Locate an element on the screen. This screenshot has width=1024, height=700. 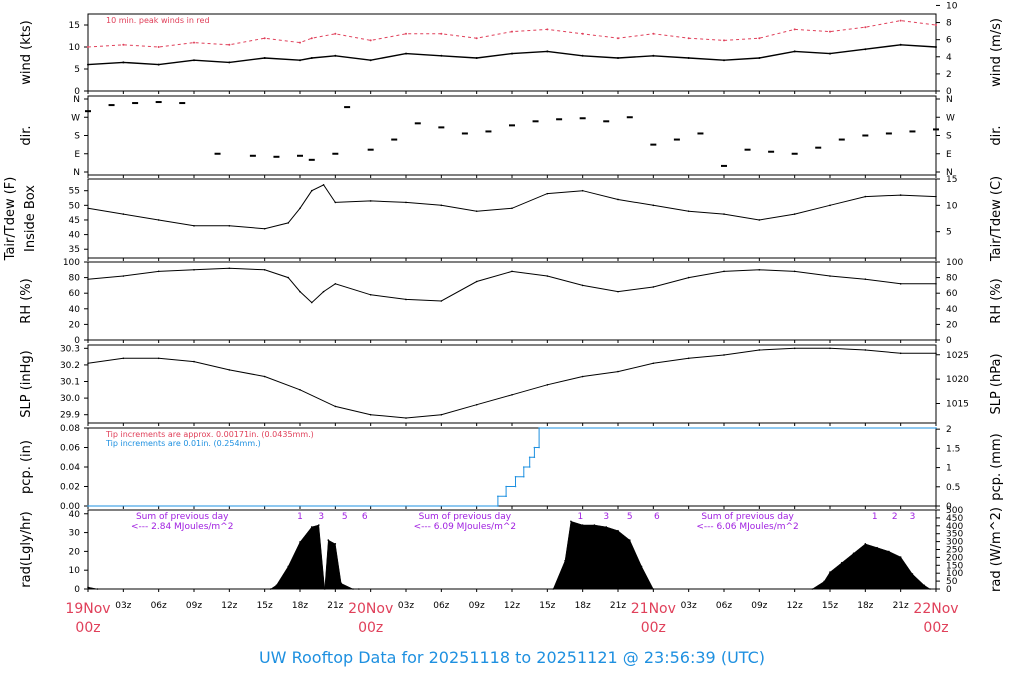
axis-label-left: wind (kts) is located at coordinates (26, 52).